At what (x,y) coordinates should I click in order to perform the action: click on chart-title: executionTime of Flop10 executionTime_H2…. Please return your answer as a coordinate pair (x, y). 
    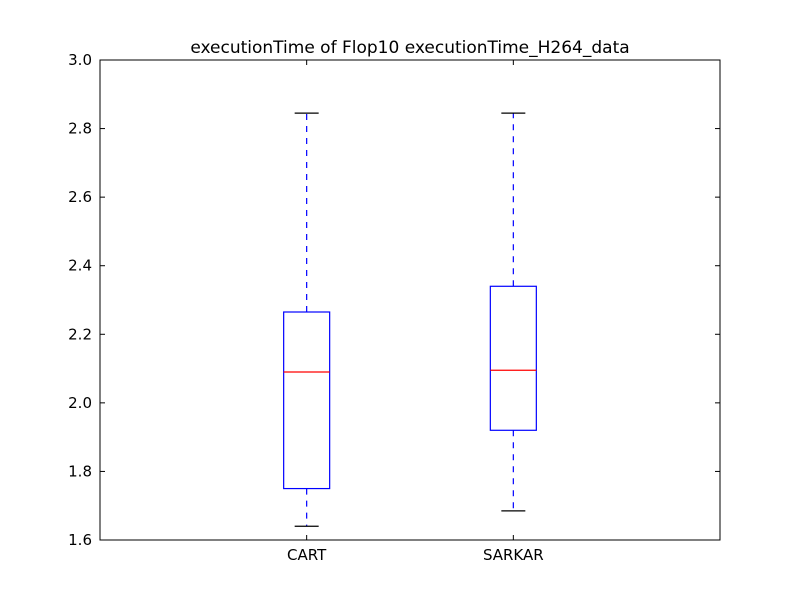
    Looking at the image, I should click on (409, 48).